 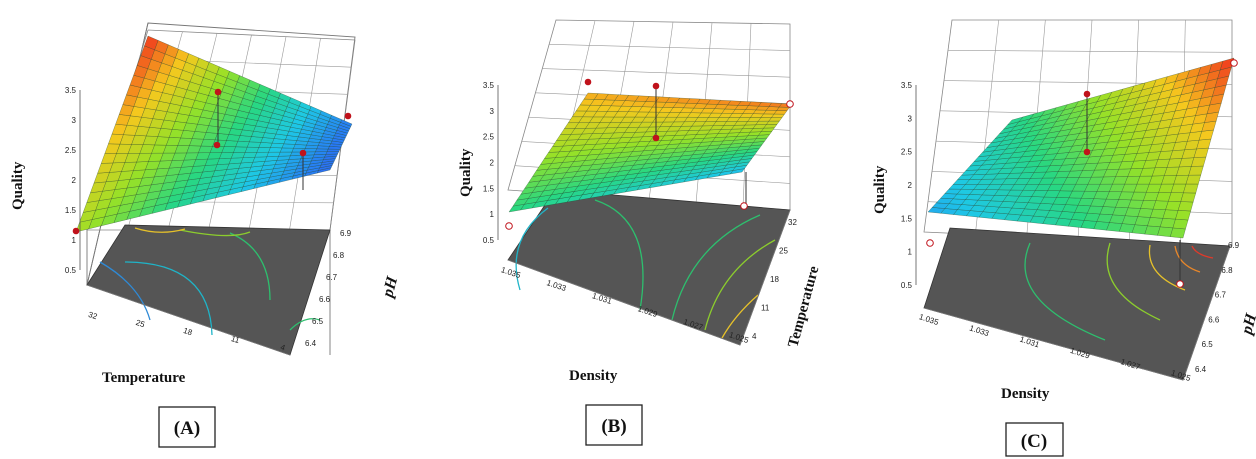 I want to click on panel-a-label: (A), so click(x=187, y=428).